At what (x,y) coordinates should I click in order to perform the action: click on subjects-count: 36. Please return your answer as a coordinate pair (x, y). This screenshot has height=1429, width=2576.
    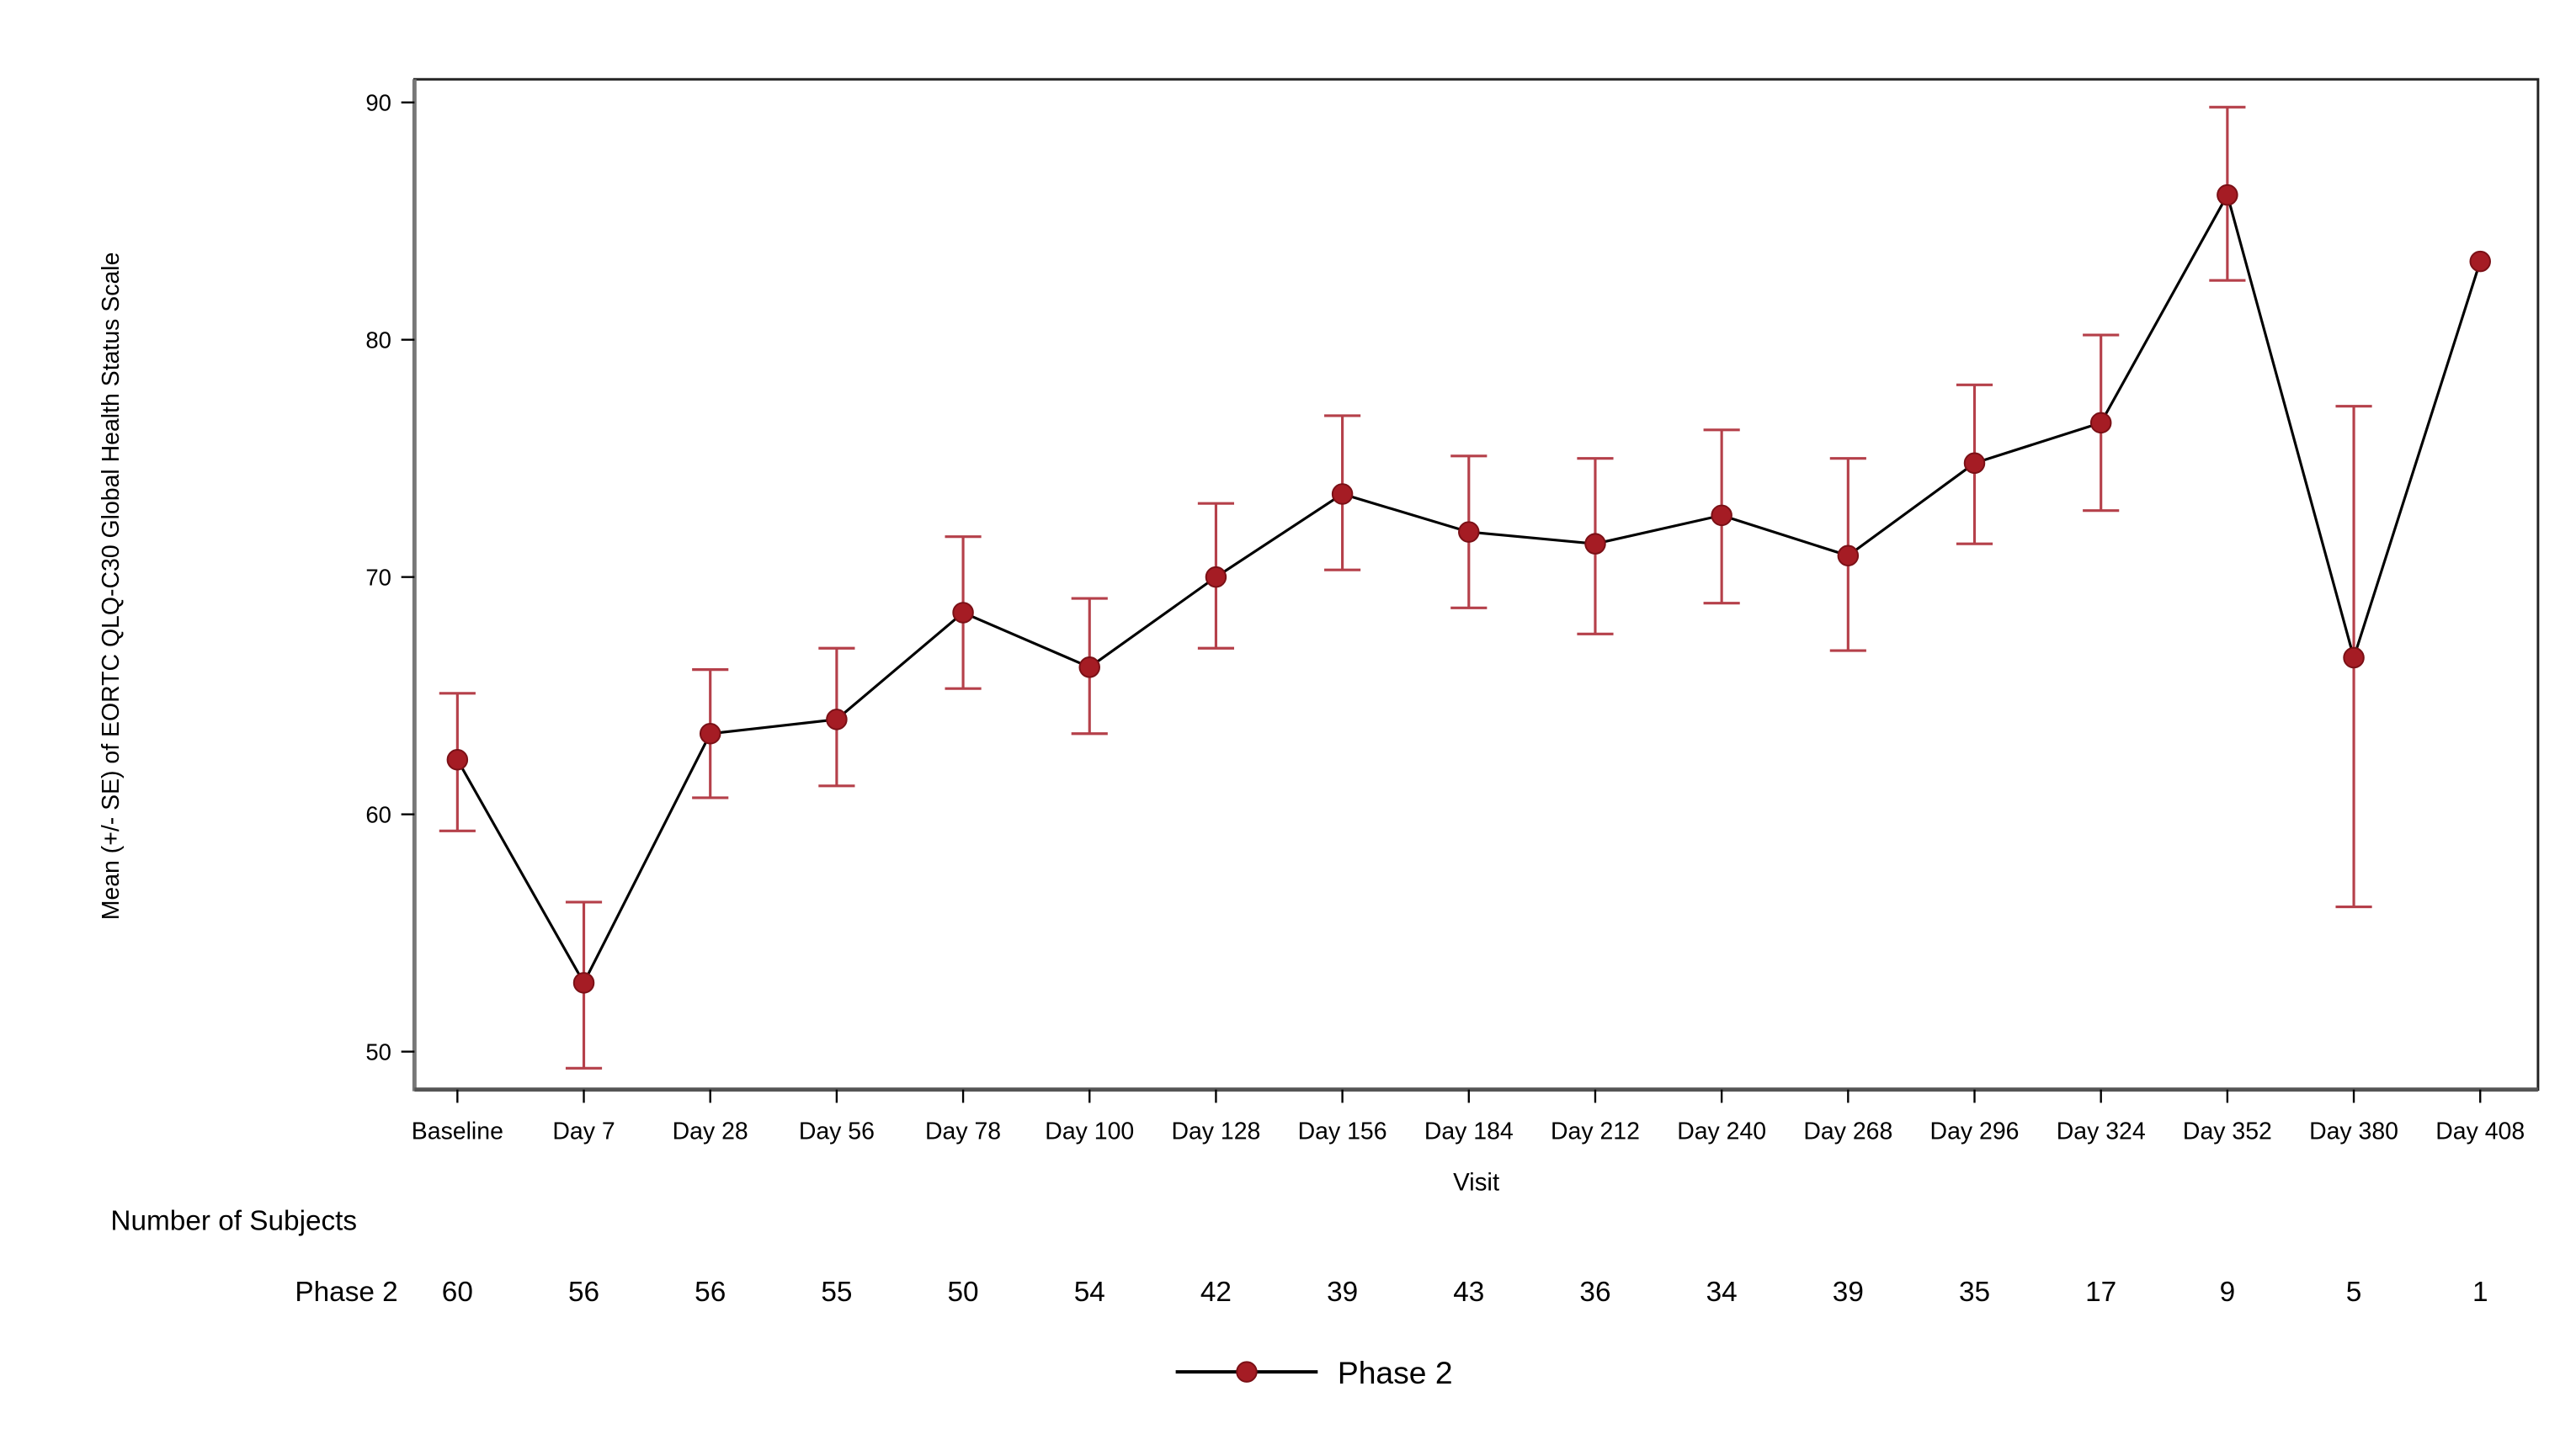
    Looking at the image, I should click on (1595, 1292).